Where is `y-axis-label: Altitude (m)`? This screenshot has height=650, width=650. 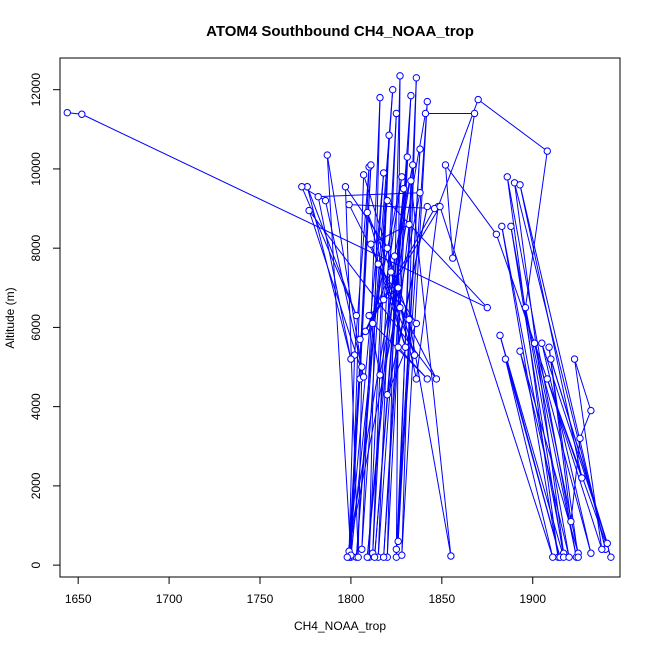
y-axis-label: Altitude (m) is located at coordinates (10, 317).